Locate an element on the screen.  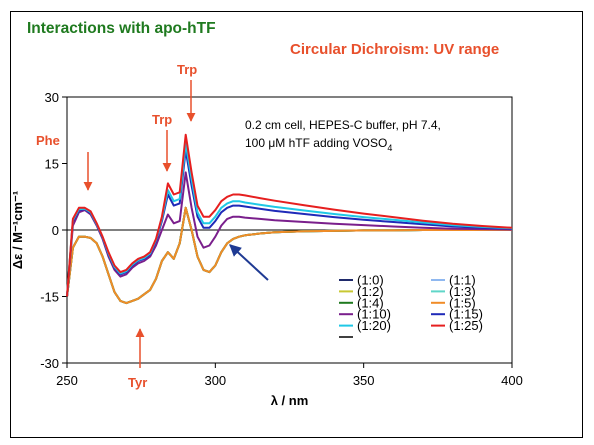
legend-label: (1:3) is located at coordinates (462, 291).